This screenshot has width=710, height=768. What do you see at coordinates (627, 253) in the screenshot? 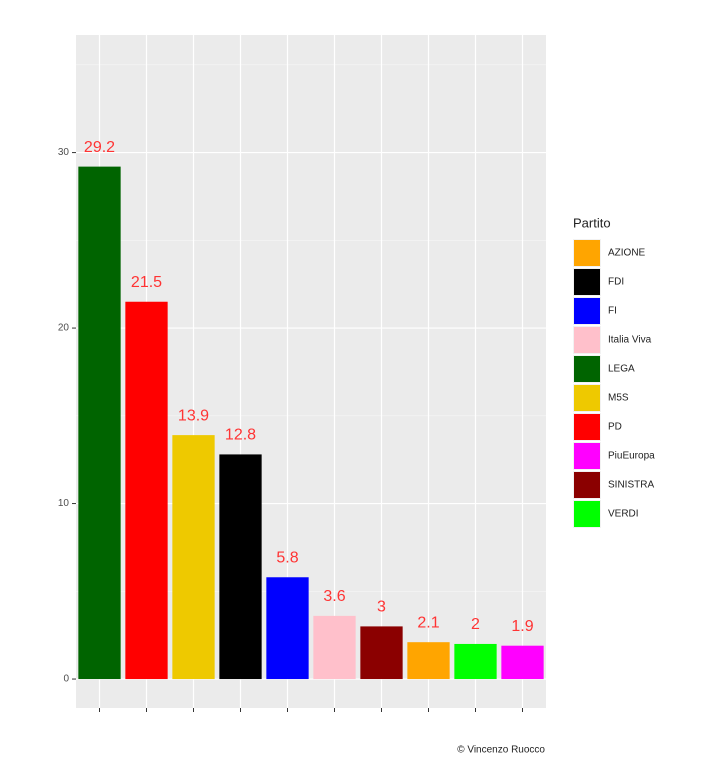
I see `legend-label: AZIONE` at bounding box center [627, 253].